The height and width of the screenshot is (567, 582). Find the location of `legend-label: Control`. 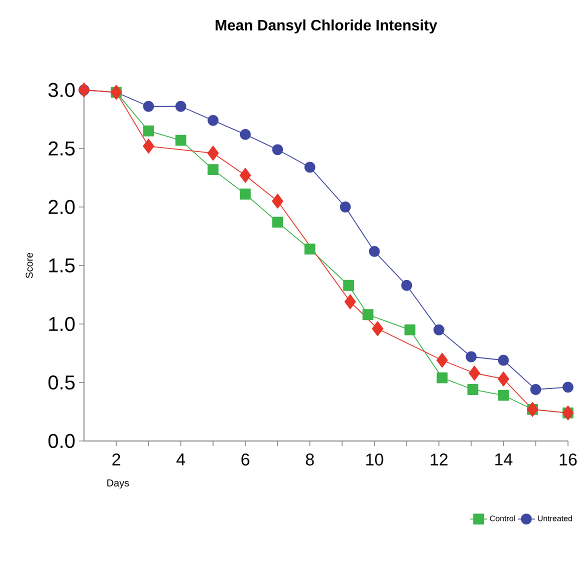

legend-label: Control is located at coordinates (502, 518).